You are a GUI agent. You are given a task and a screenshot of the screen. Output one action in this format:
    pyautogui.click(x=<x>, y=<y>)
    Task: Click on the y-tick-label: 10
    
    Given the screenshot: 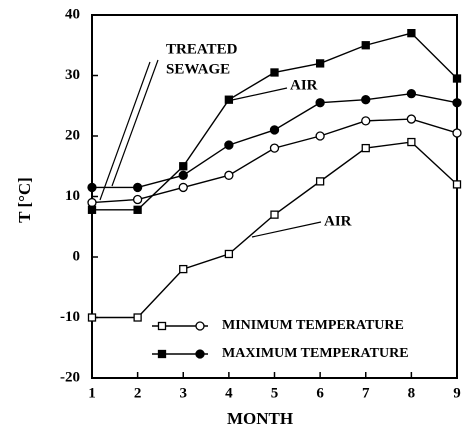 What is the action you would take?
    pyautogui.click(x=72, y=196)
    